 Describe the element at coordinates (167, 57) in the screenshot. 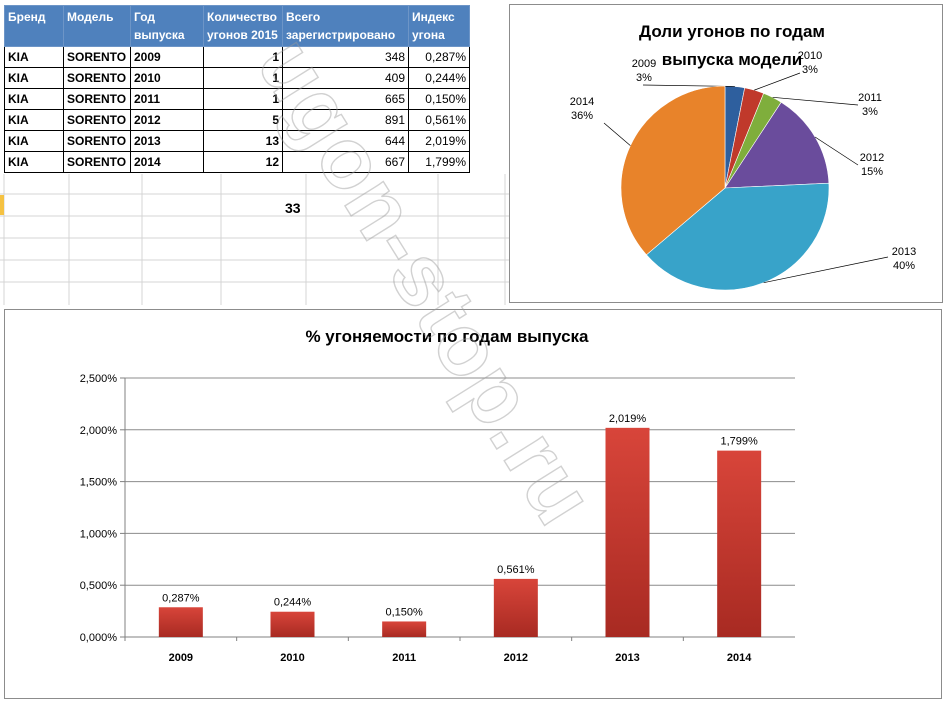

I see `cell-year: 2009` at that location.